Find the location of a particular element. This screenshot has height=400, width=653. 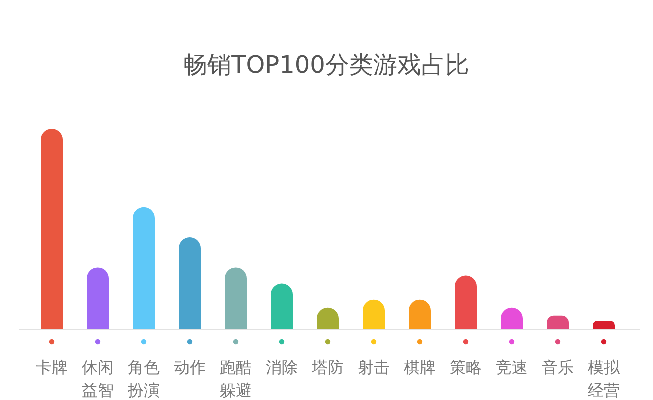

x-tick-label: 射击 is located at coordinates (374, 367).